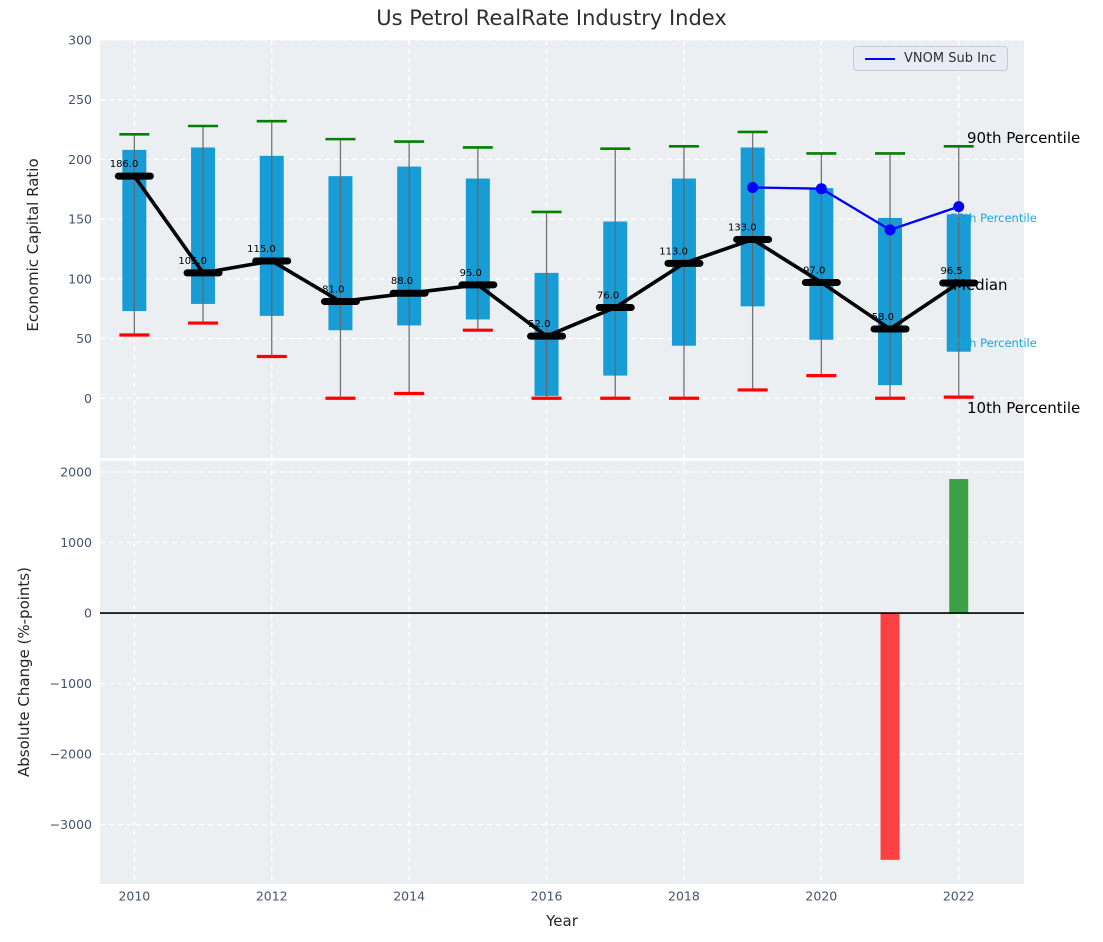 This screenshot has width=1103, height=942. What do you see at coordinates (24, 672) in the screenshot?
I see `bottom-y-axis-label: Absolute Change (%-points)` at bounding box center [24, 672].